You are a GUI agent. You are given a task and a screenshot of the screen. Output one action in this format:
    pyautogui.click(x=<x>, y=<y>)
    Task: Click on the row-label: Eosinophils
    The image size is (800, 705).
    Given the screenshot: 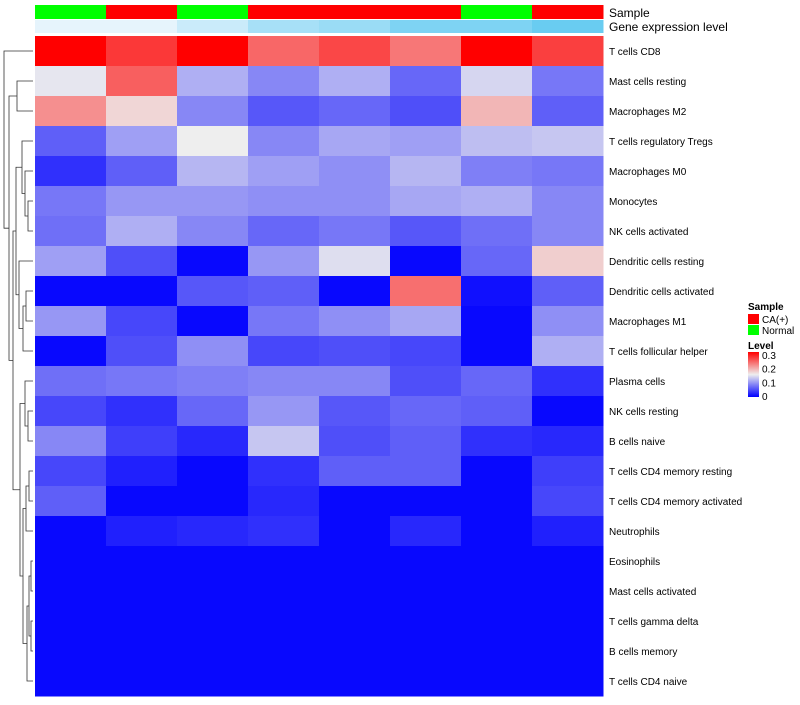 What is the action you would take?
    pyautogui.click(x=634, y=562)
    